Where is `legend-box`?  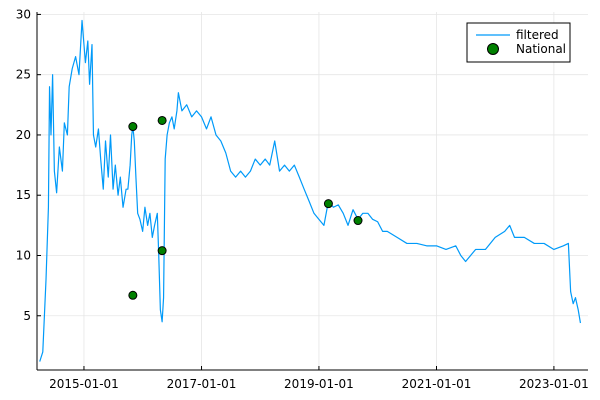 legend-box is located at coordinates (518, 42).